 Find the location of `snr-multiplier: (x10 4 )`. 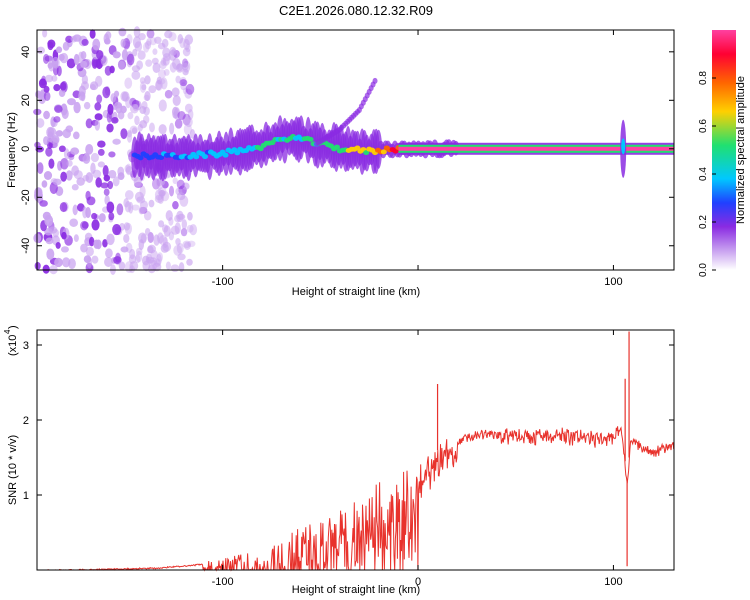

snr-multiplier: (x10 4 ) is located at coordinates (11, 340).